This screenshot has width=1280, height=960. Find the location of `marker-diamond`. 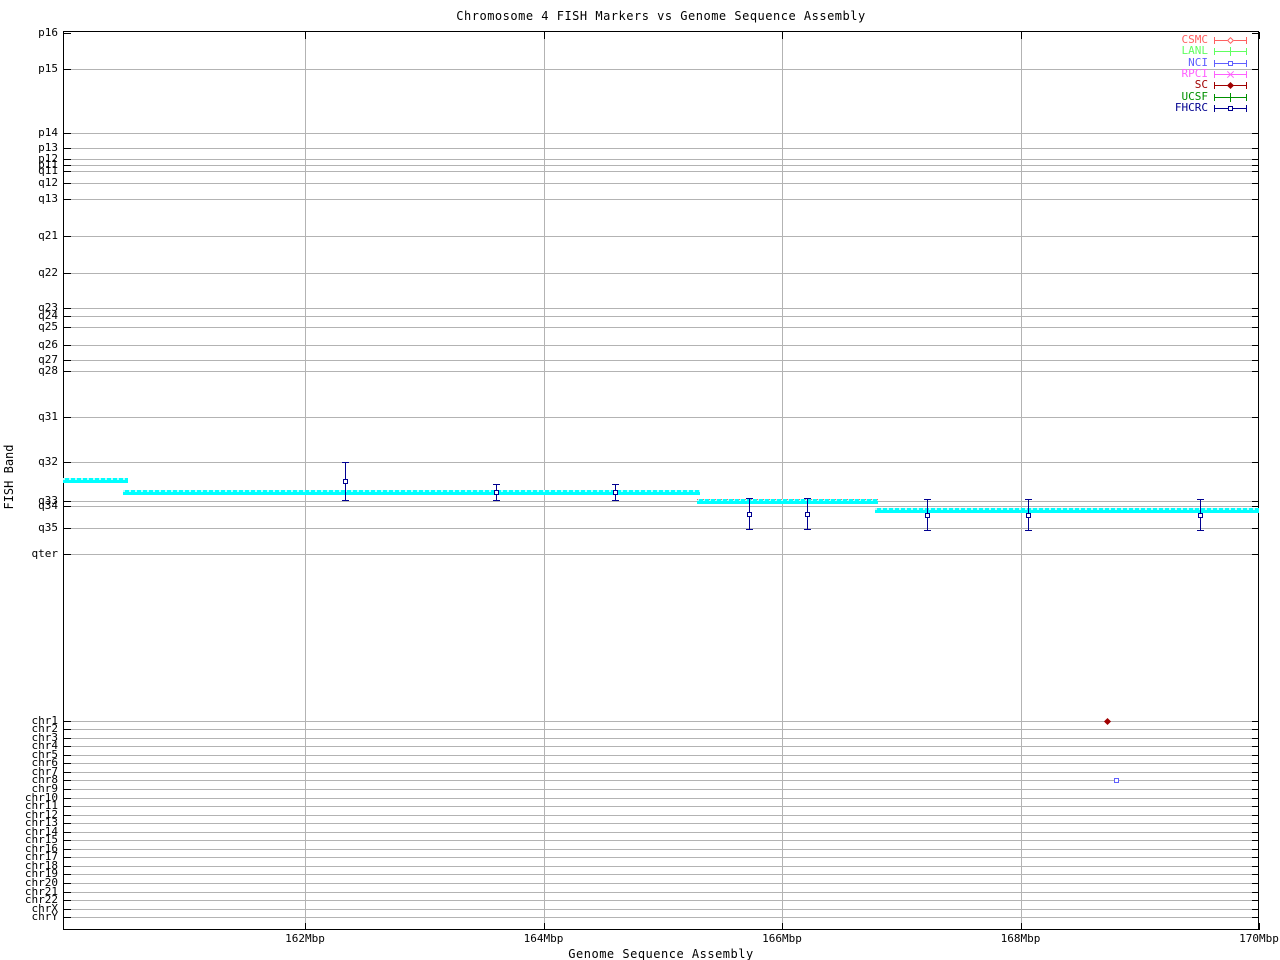

marker-diamond is located at coordinates (1230, 40).